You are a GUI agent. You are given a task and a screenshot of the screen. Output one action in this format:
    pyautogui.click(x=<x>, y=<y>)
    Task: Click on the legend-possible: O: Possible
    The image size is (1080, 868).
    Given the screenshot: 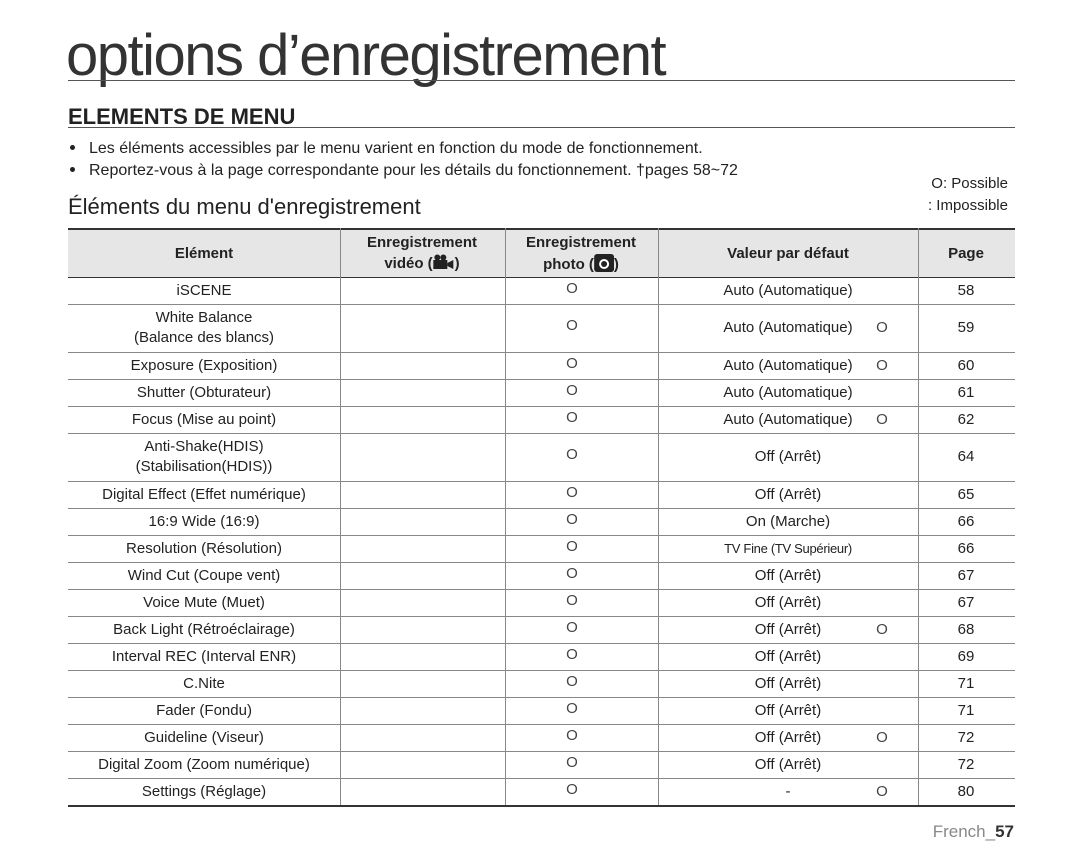 What is the action you would take?
    pyautogui.click(x=969, y=183)
    